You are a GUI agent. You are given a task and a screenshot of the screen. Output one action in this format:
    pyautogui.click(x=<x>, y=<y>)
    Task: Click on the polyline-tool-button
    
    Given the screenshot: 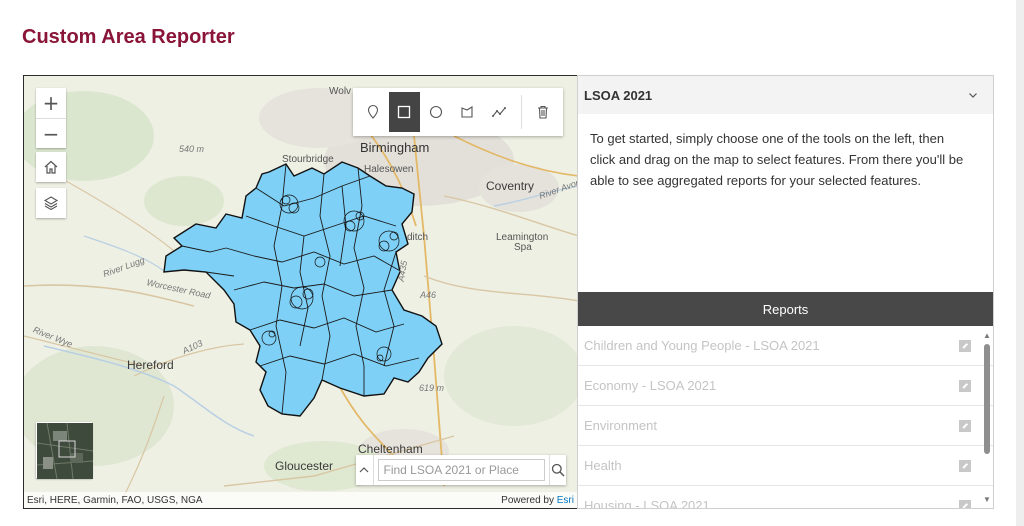 What is the action you would take?
    pyautogui.click(x=499, y=112)
    